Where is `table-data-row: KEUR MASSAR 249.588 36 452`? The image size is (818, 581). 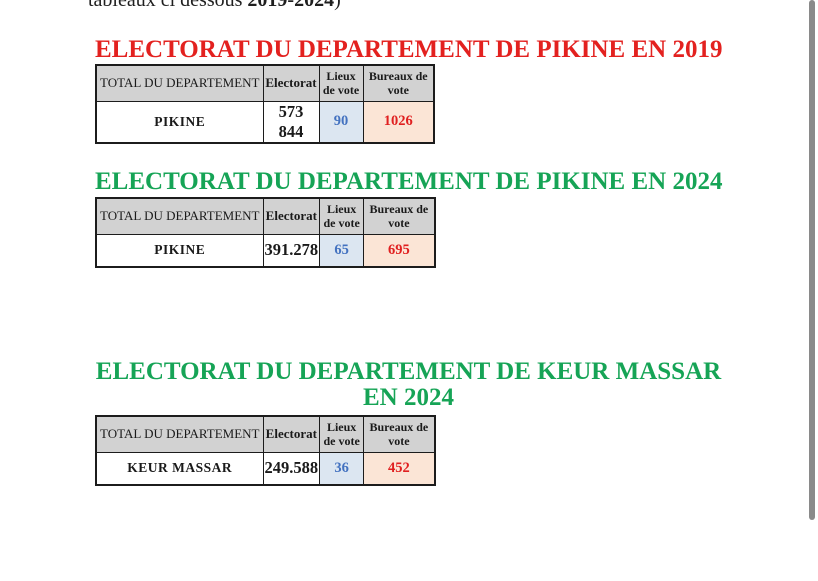 table-data-row: KEUR MASSAR 249.588 36 452 is located at coordinates (265, 468).